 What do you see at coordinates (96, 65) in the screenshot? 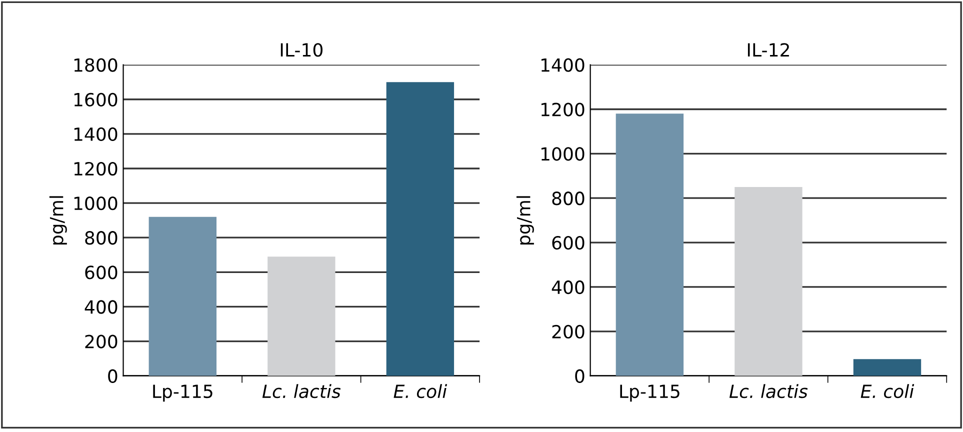
I see `y-tick-label: 1800` at bounding box center [96, 65].